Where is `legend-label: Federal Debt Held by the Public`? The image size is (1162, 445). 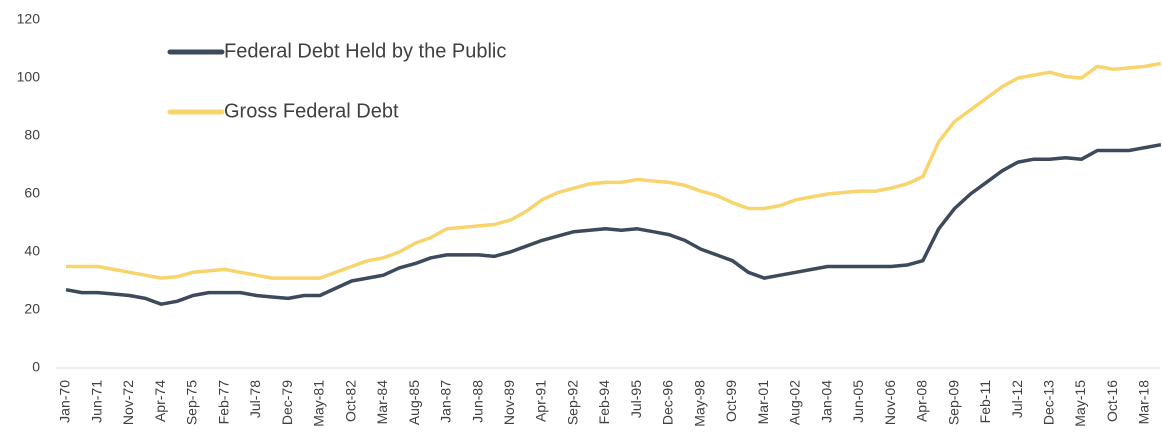 legend-label: Federal Debt Held by the Public is located at coordinates (365, 51).